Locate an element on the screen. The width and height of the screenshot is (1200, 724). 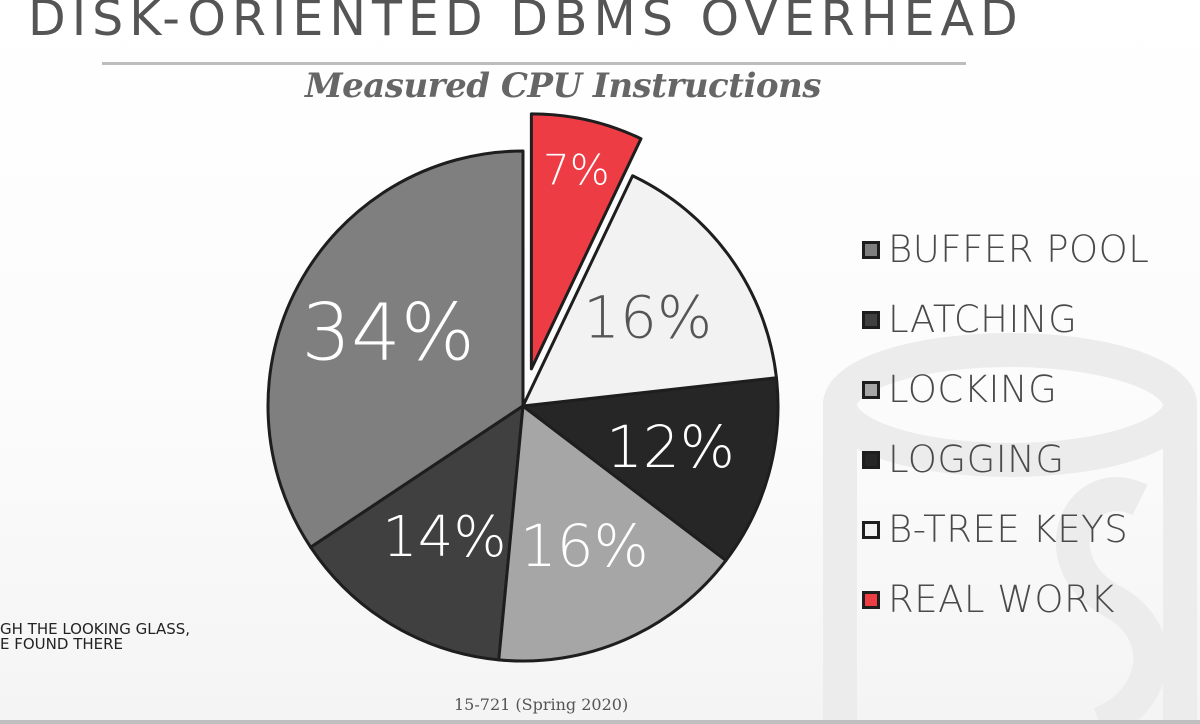
reference-line-2: E FOUND THERE is located at coordinates (62, 644).